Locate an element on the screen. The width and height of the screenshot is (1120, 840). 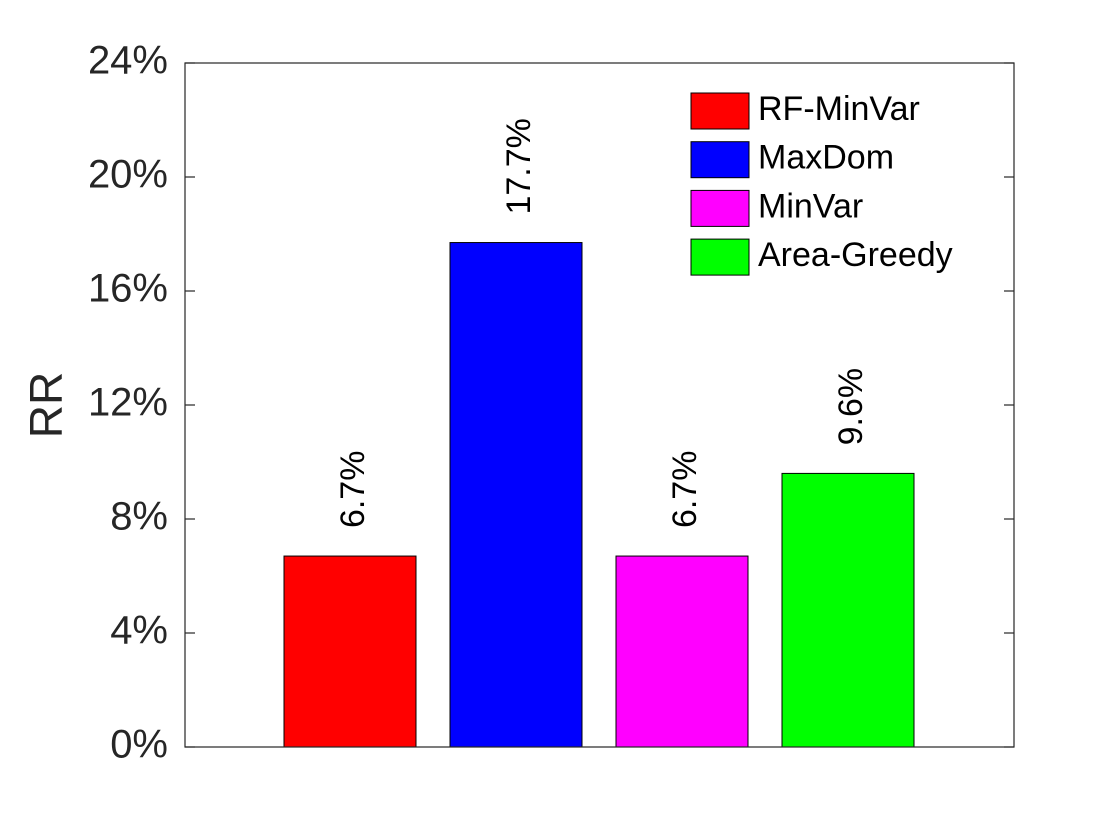
bar-rf-minvar is located at coordinates (350, 651).